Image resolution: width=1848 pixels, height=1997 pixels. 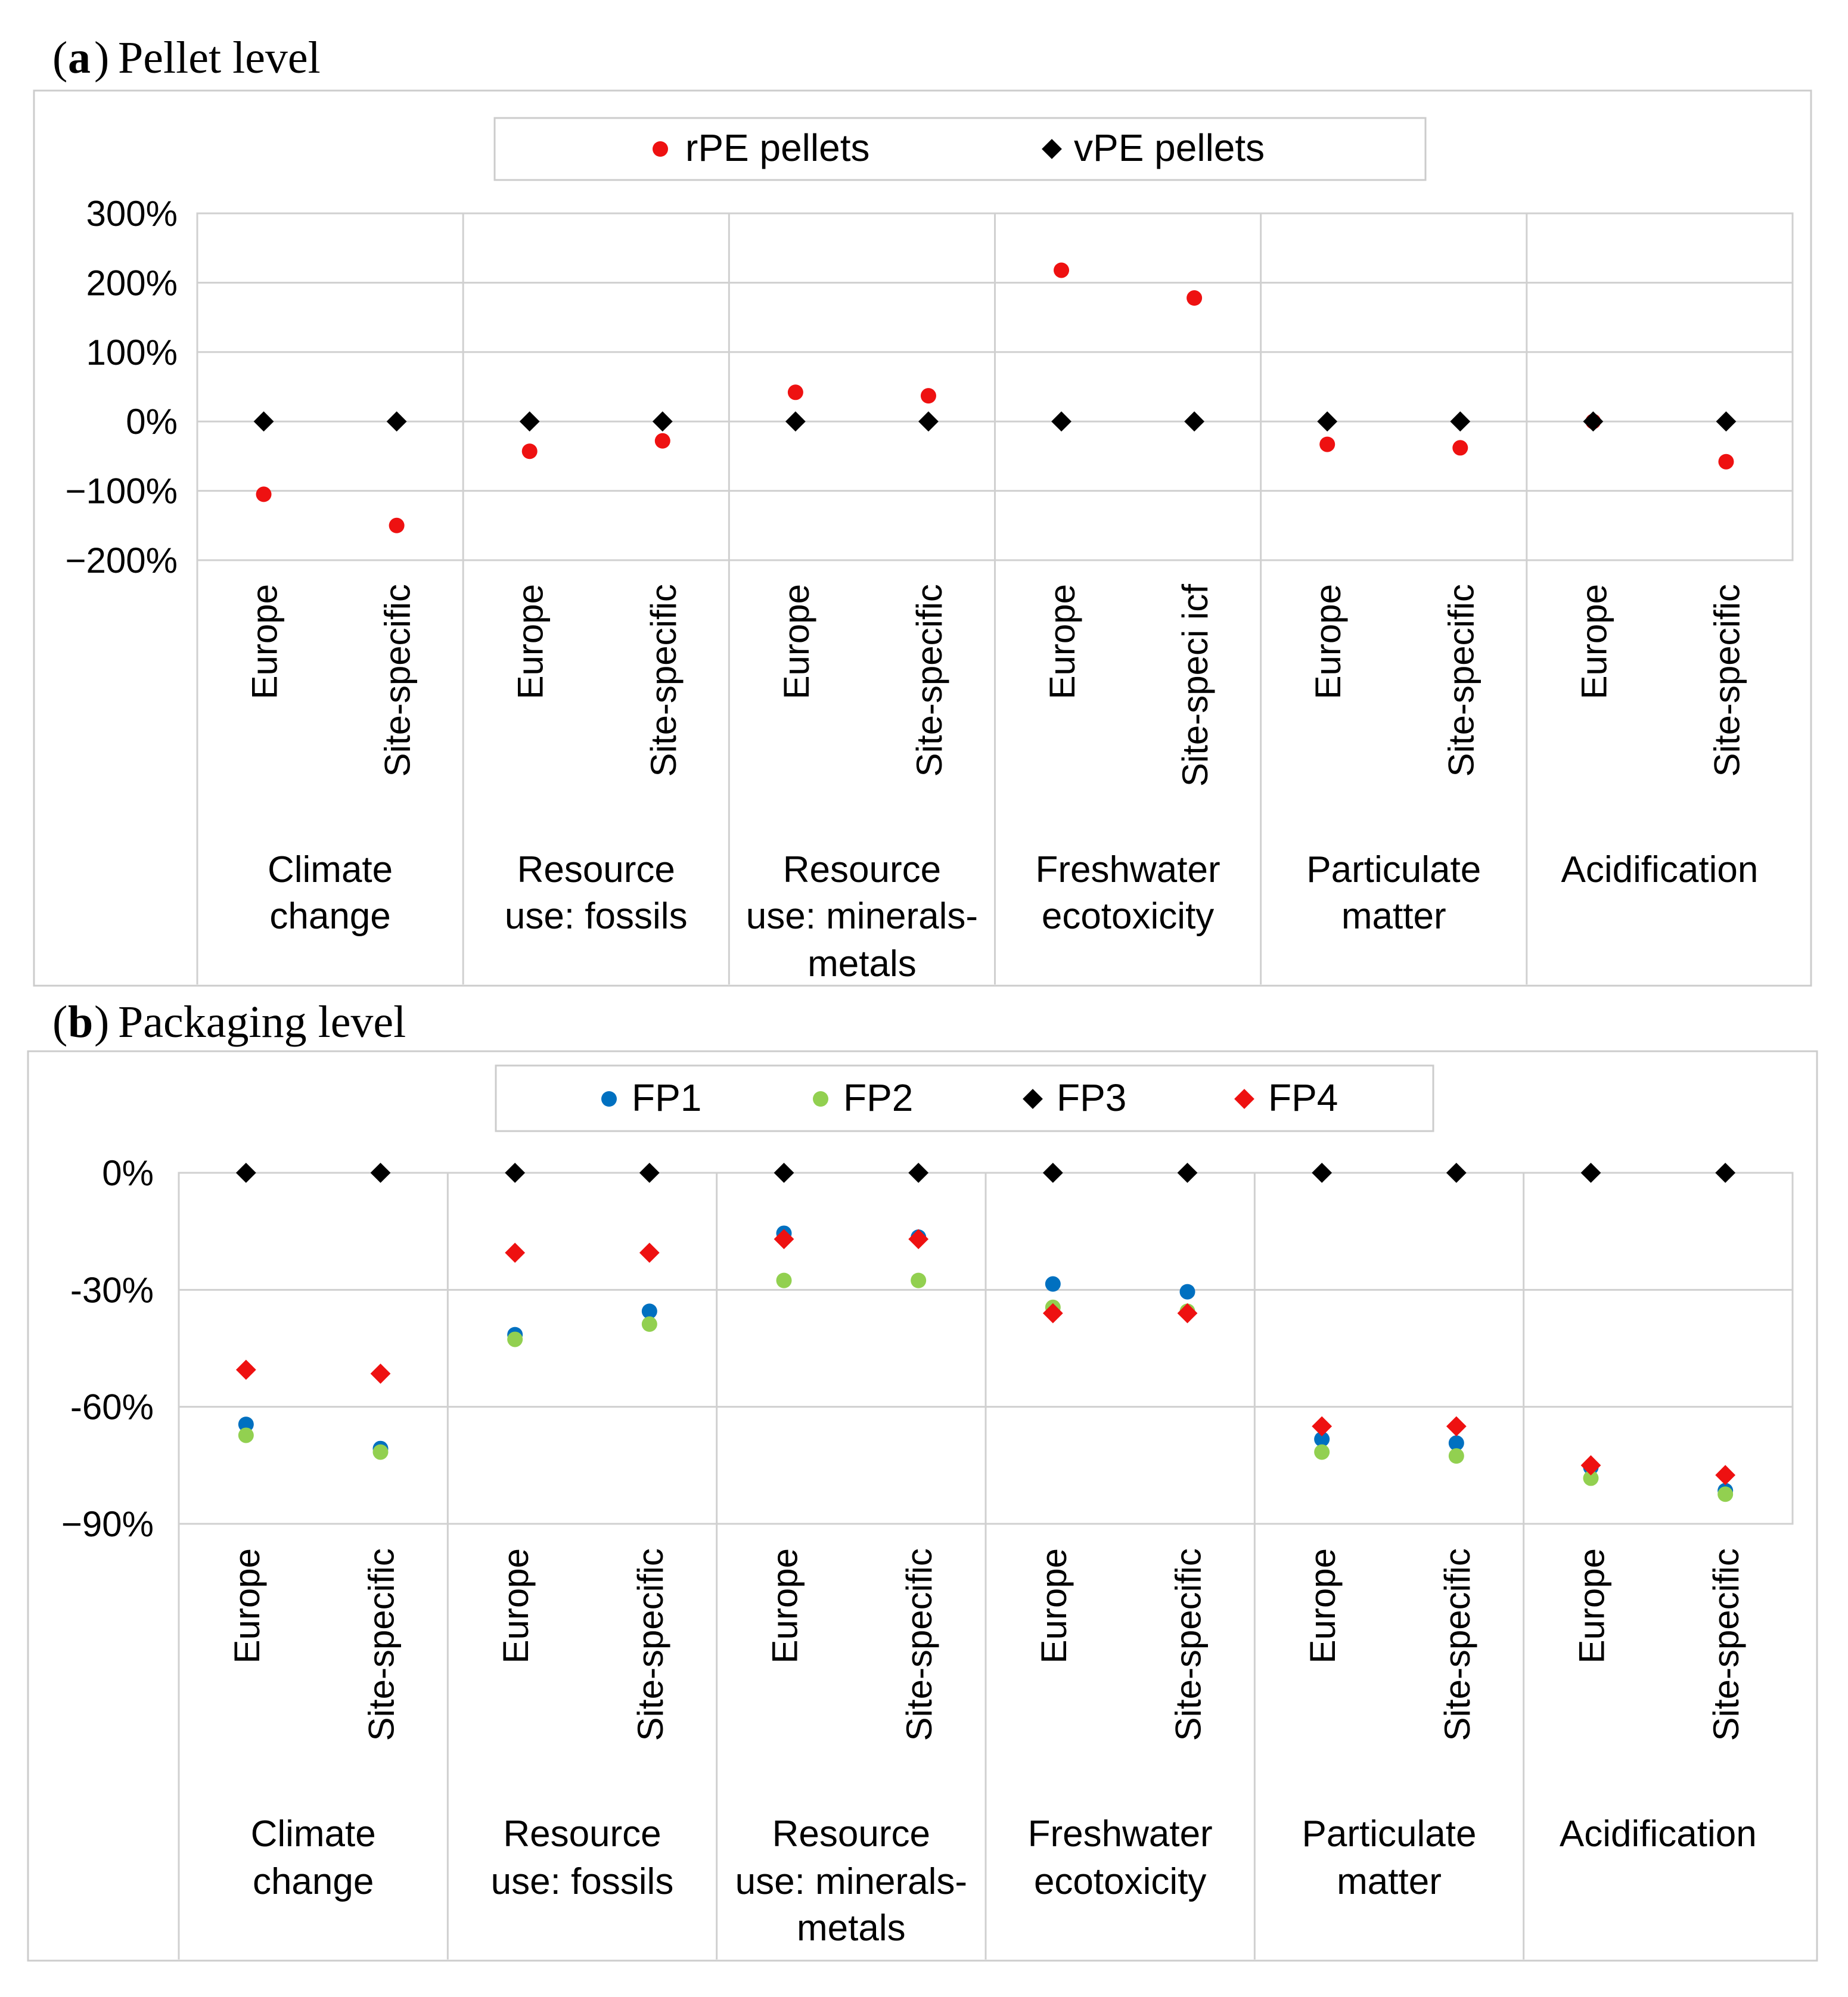 What do you see at coordinates (112, 1290) in the screenshot?
I see `y-tick-label: -30%` at bounding box center [112, 1290].